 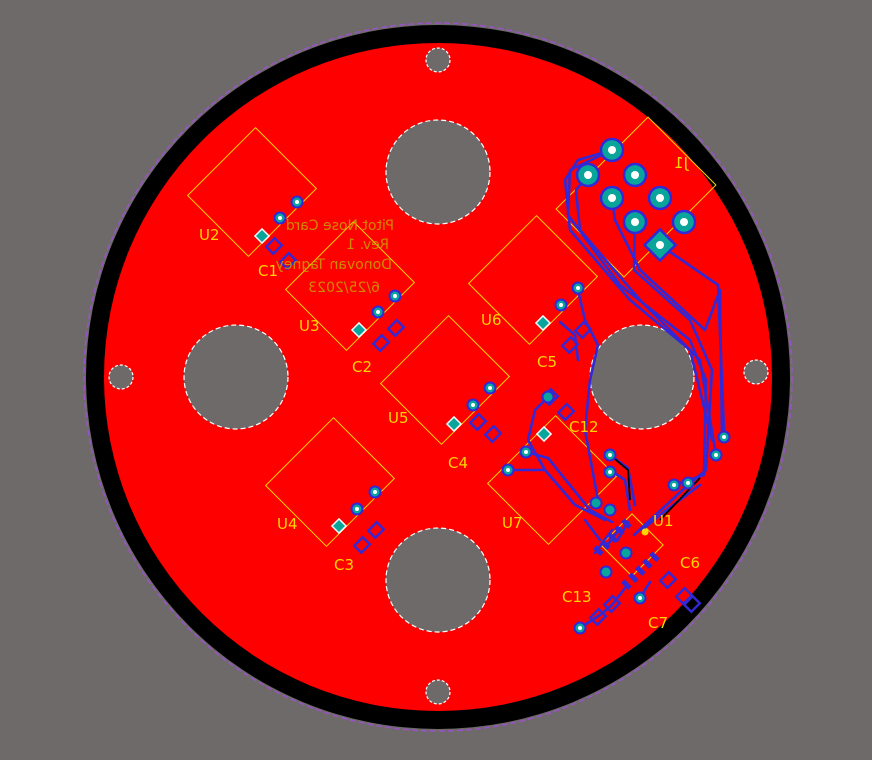 I want to click on silk-line-4: 6/25/2023, so click(x=344, y=288).